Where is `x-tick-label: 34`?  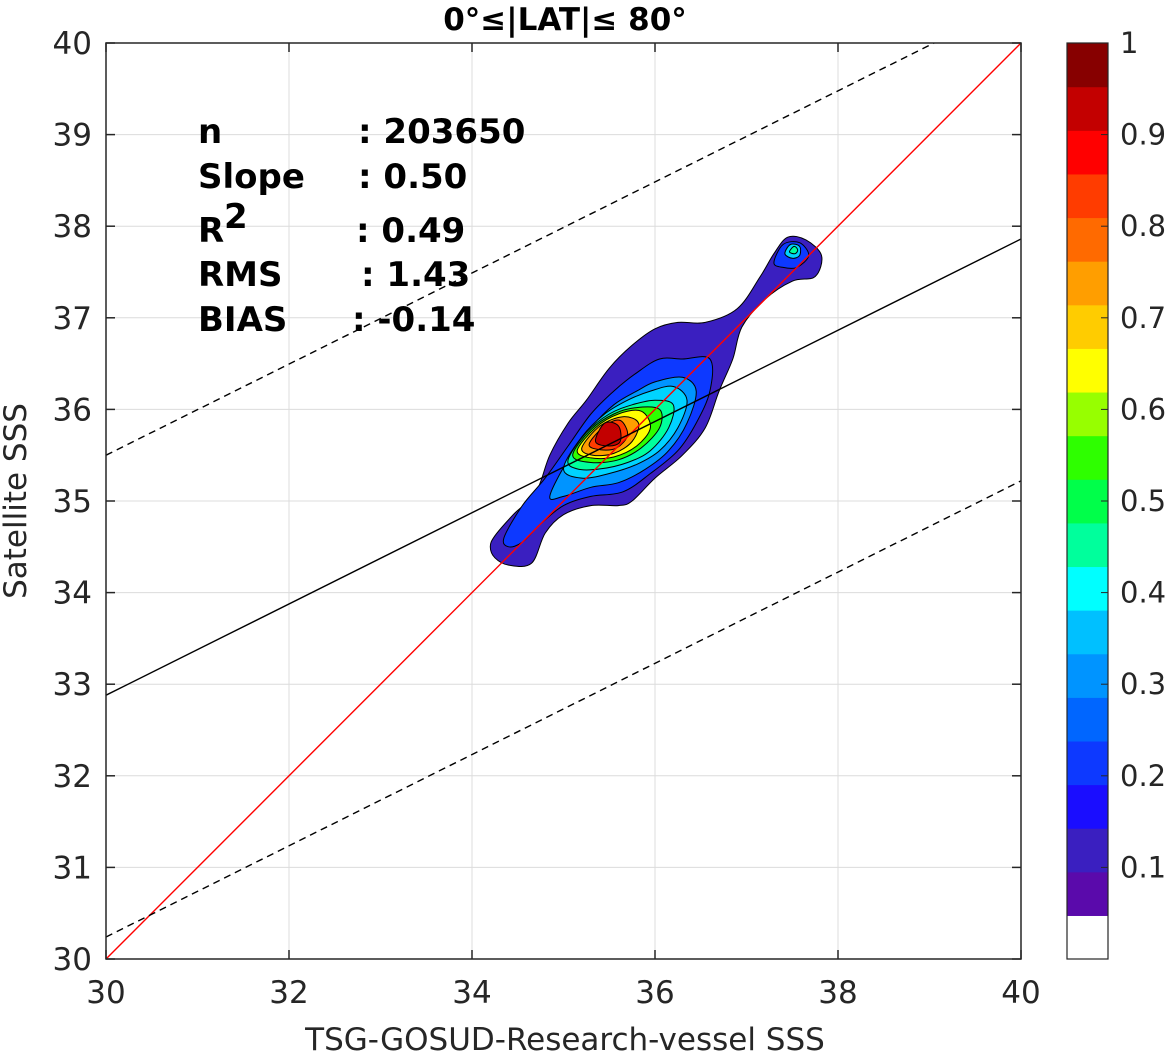
x-tick-label: 34 is located at coordinates (471, 993).